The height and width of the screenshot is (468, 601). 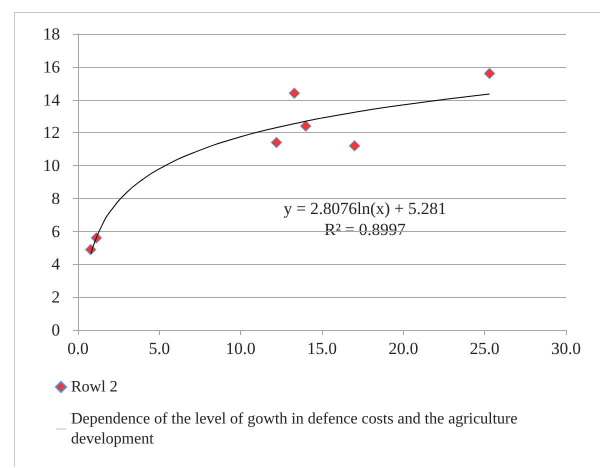 What do you see at coordinates (94, 387) in the screenshot?
I see `legend-label: Rowl 2` at bounding box center [94, 387].